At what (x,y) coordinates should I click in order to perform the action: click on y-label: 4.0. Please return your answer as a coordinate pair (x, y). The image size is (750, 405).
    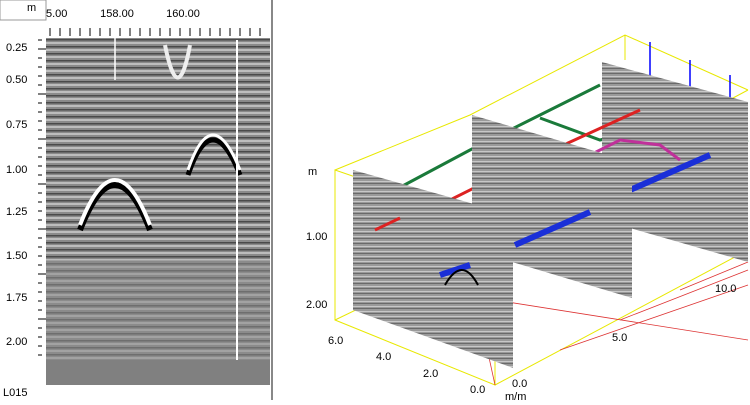
    Looking at the image, I should click on (383, 357).